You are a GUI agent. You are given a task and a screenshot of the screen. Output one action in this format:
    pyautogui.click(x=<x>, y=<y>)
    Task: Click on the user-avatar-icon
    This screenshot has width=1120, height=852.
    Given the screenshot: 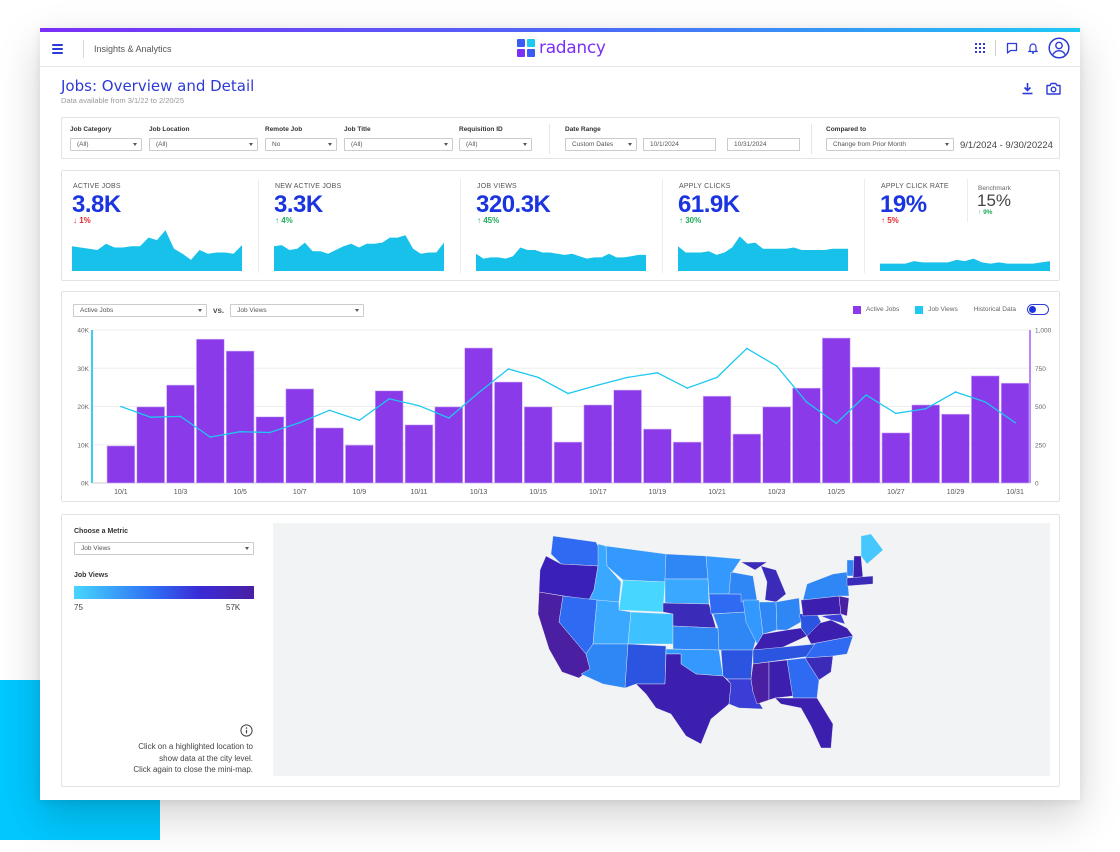 What is the action you would take?
    pyautogui.click(x=1059, y=48)
    